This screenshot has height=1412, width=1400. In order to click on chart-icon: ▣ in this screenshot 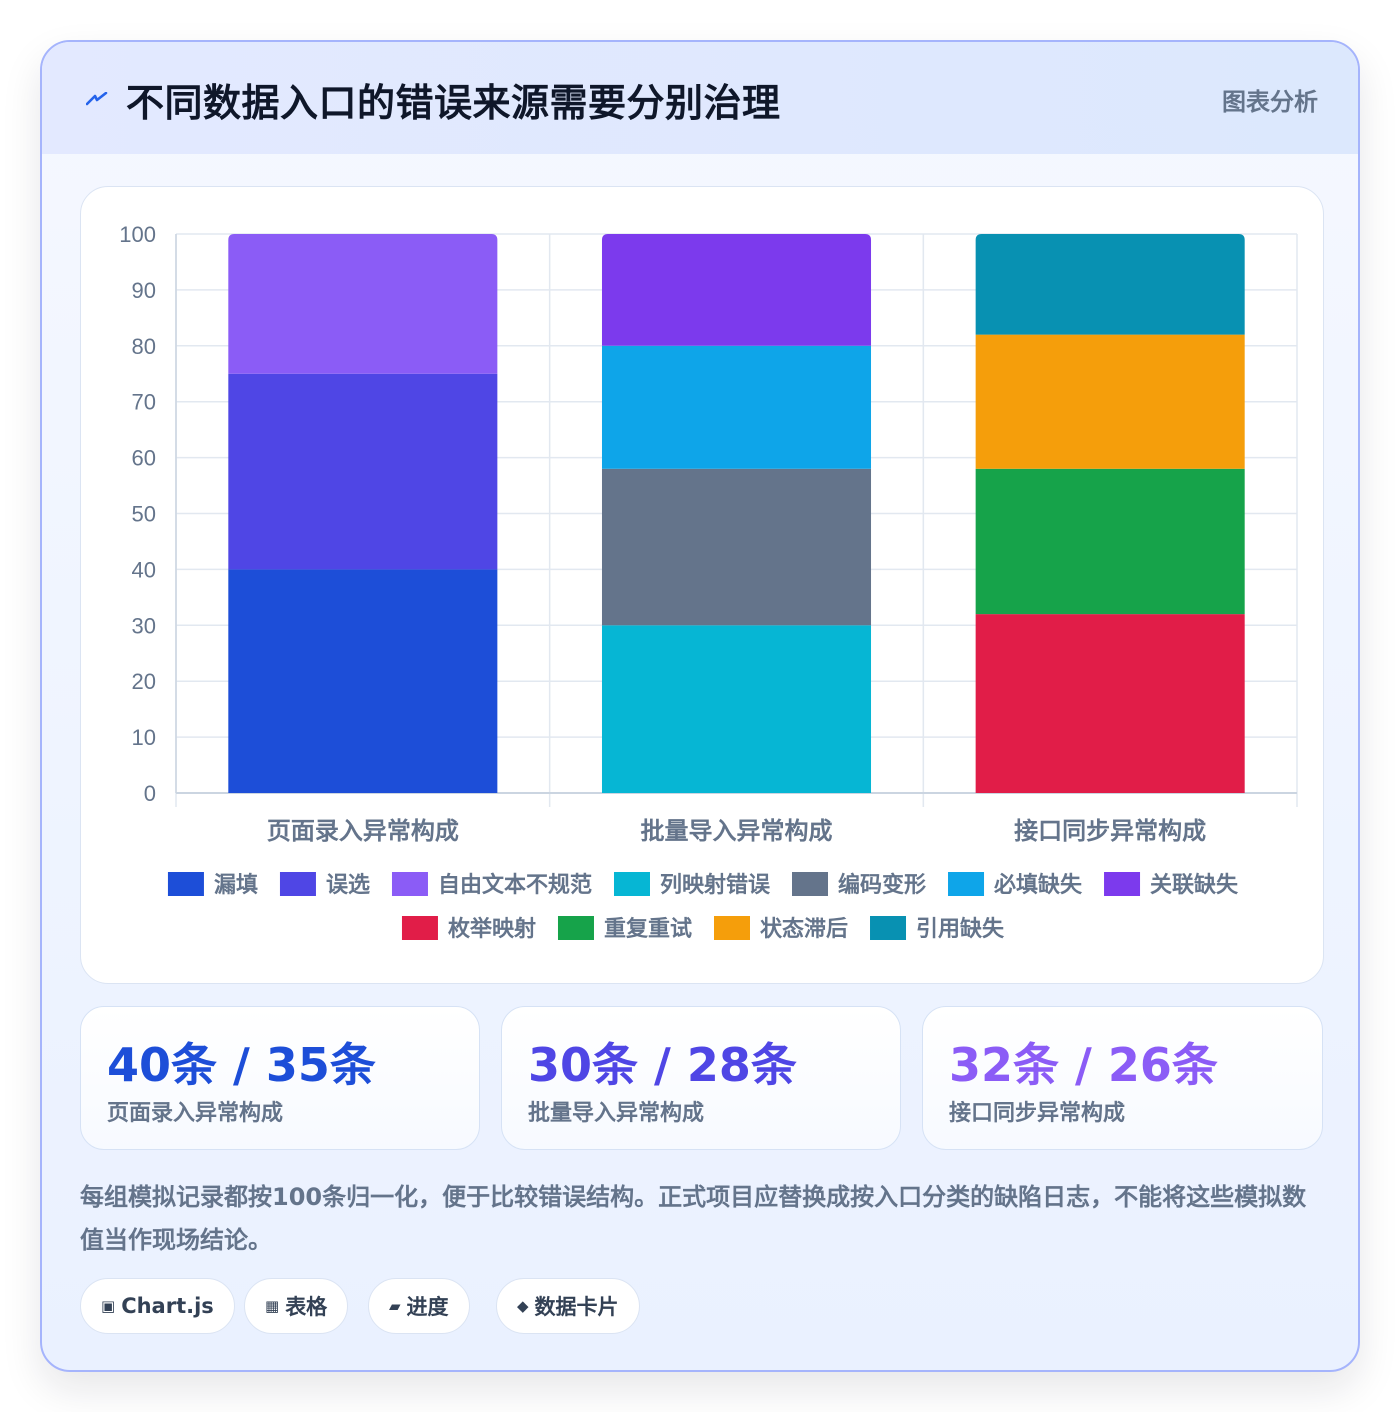, I will do `click(108, 1306)`.